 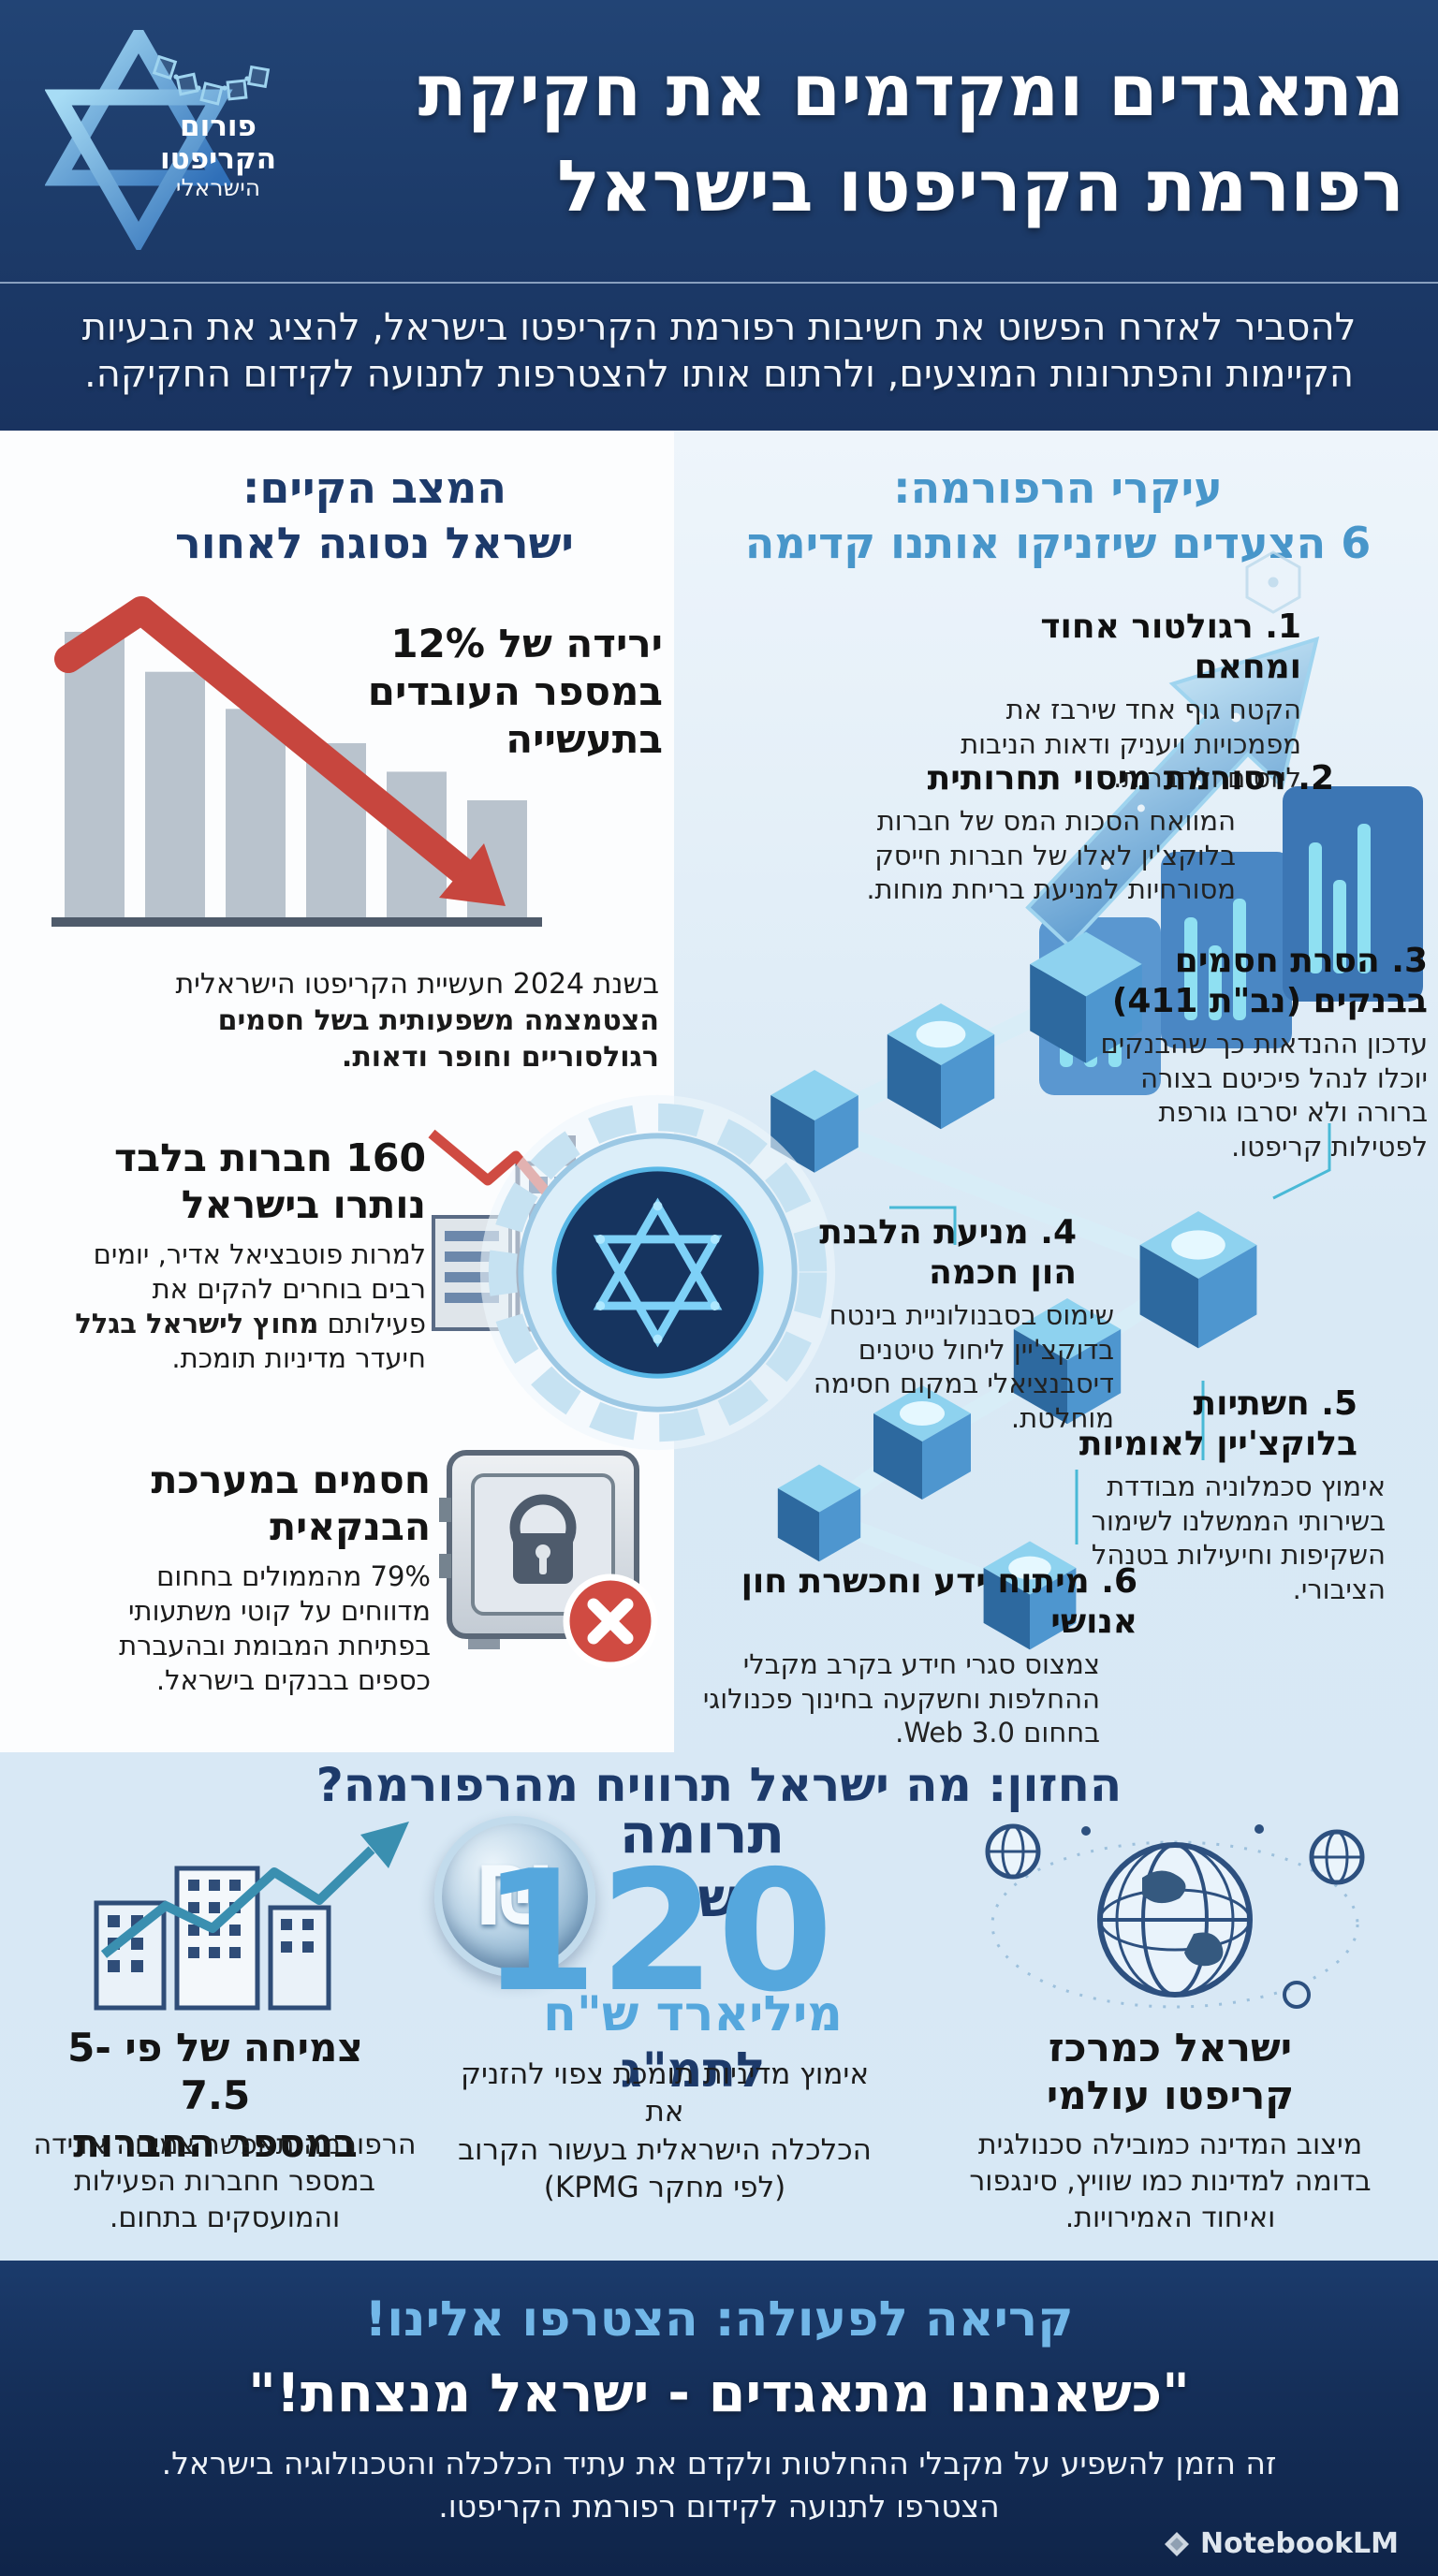 What do you see at coordinates (981, 185) in the screenshot?
I see `page-title-line2: רפורמת הקריפטו בישראל` at bounding box center [981, 185].